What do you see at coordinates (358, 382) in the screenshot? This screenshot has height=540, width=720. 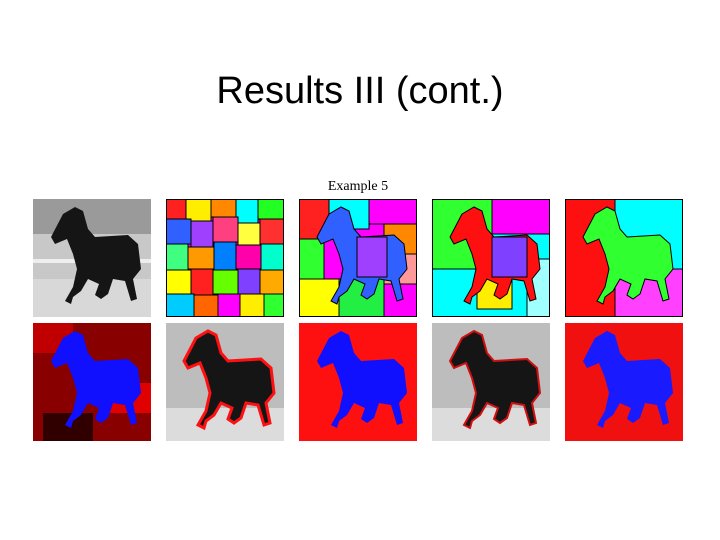 I see `binary-mask` at bounding box center [358, 382].